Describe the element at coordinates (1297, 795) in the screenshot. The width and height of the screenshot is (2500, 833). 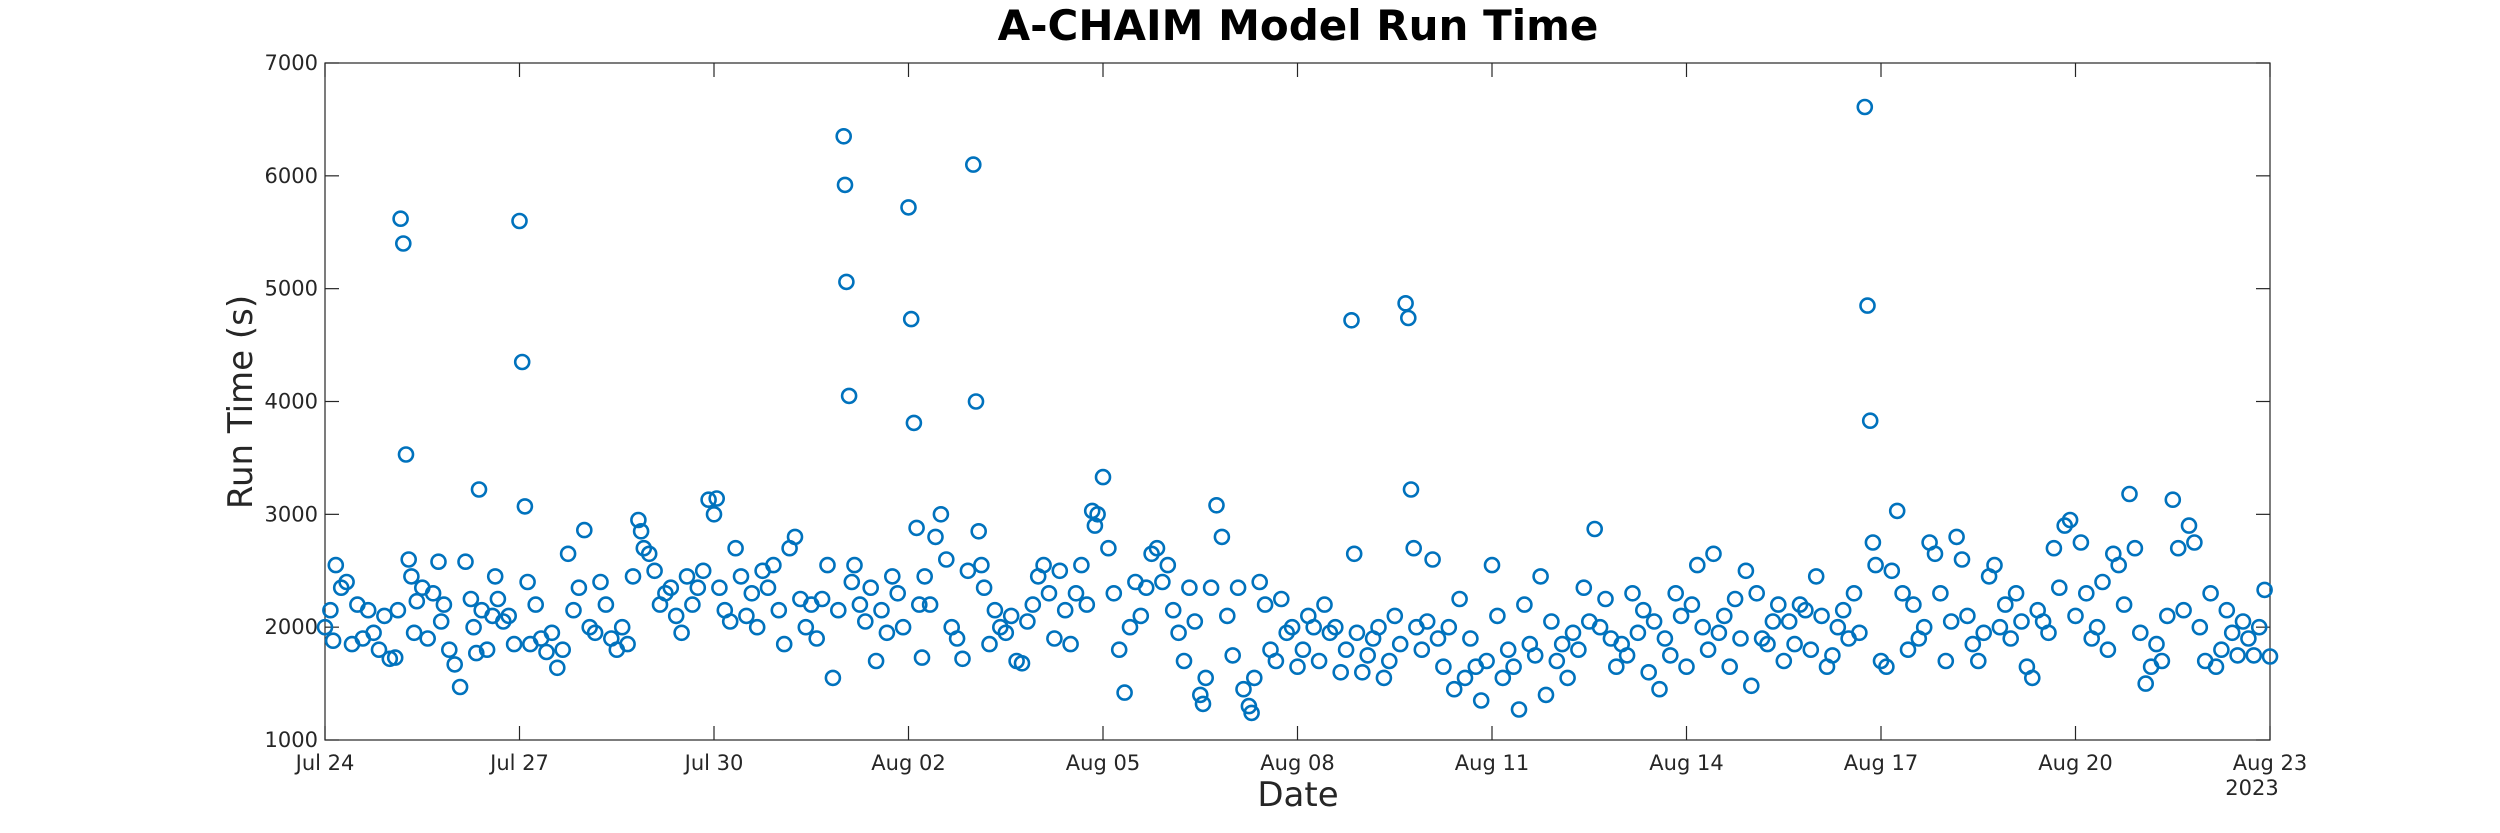
I see `x-axis-title: Date` at that location.